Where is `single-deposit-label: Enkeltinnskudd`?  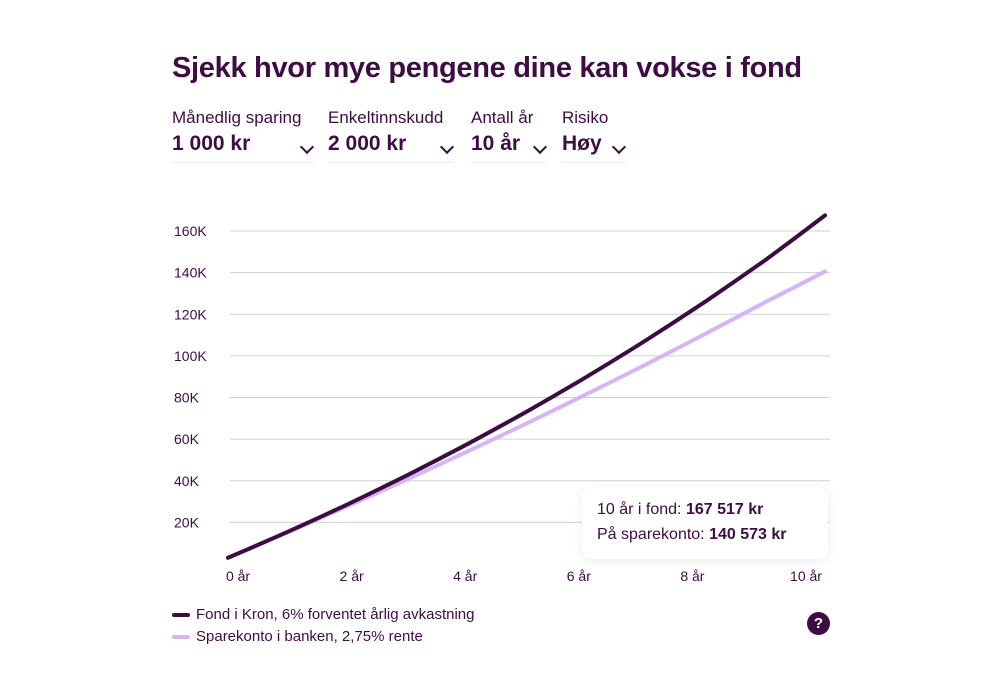
single-deposit-label: Enkeltinnskudd is located at coordinates (386, 117).